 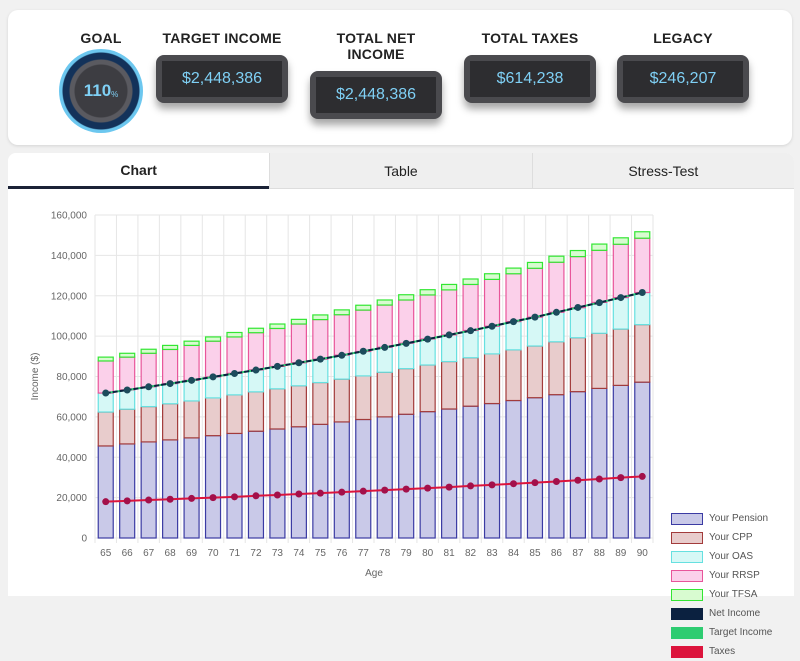 I want to click on y-tick-label: 140,000, so click(x=69, y=256).